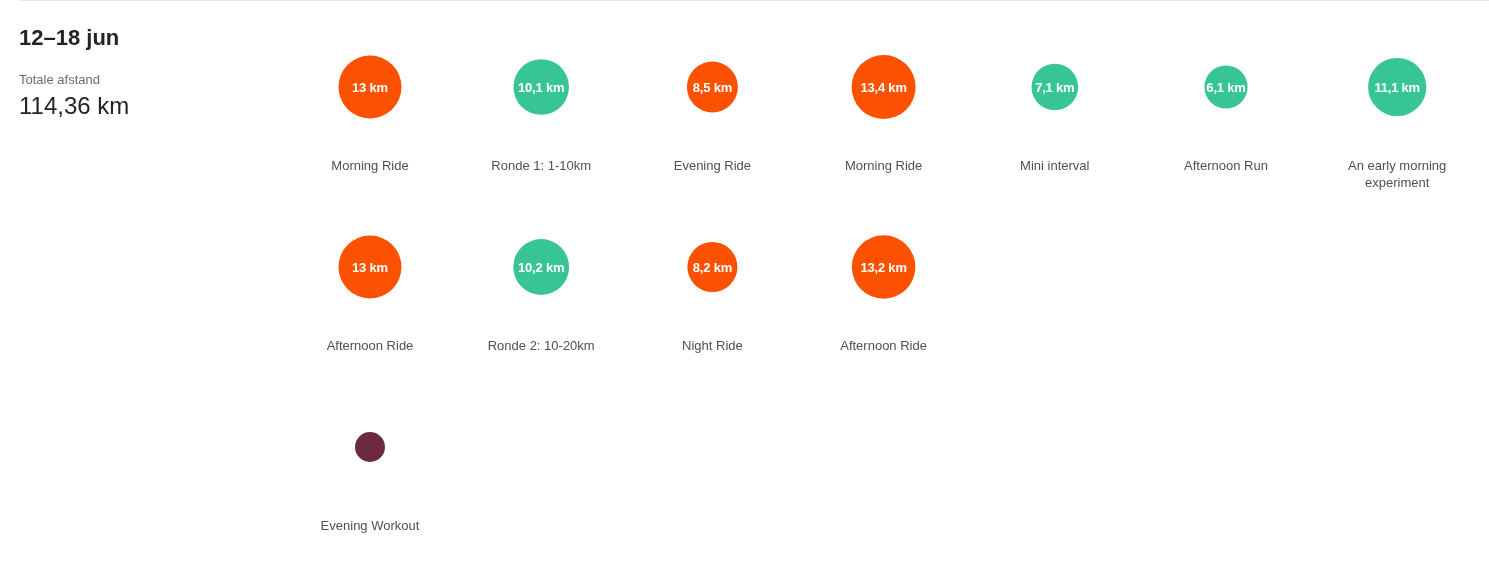 This screenshot has width=1489, height=564. Describe the element at coordinates (1397, 87) in the screenshot. I see `data-label: 11,1 km` at that location.